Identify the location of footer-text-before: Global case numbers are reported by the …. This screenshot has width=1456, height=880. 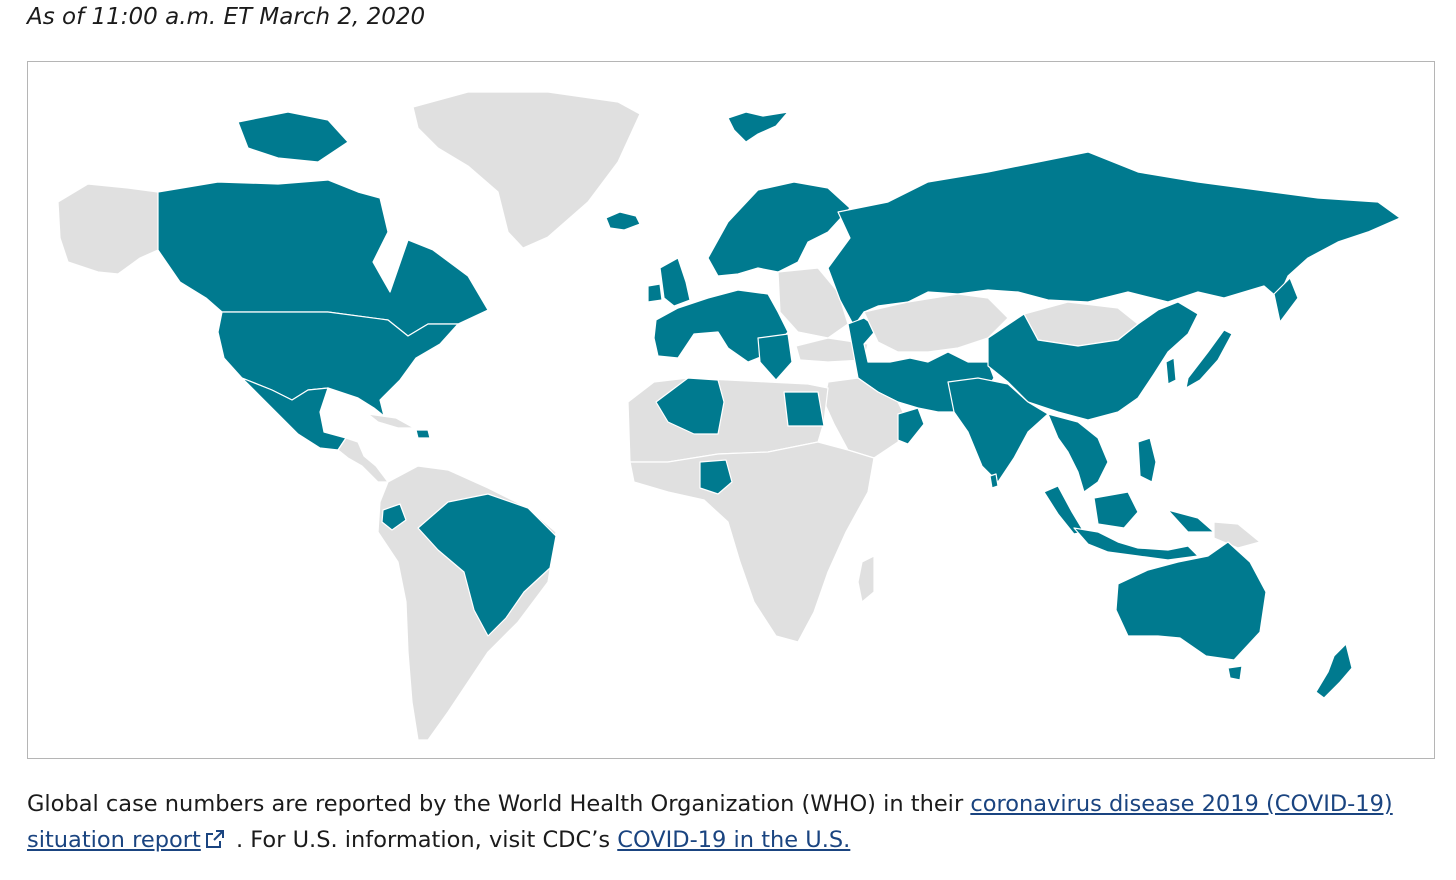
(499, 804).